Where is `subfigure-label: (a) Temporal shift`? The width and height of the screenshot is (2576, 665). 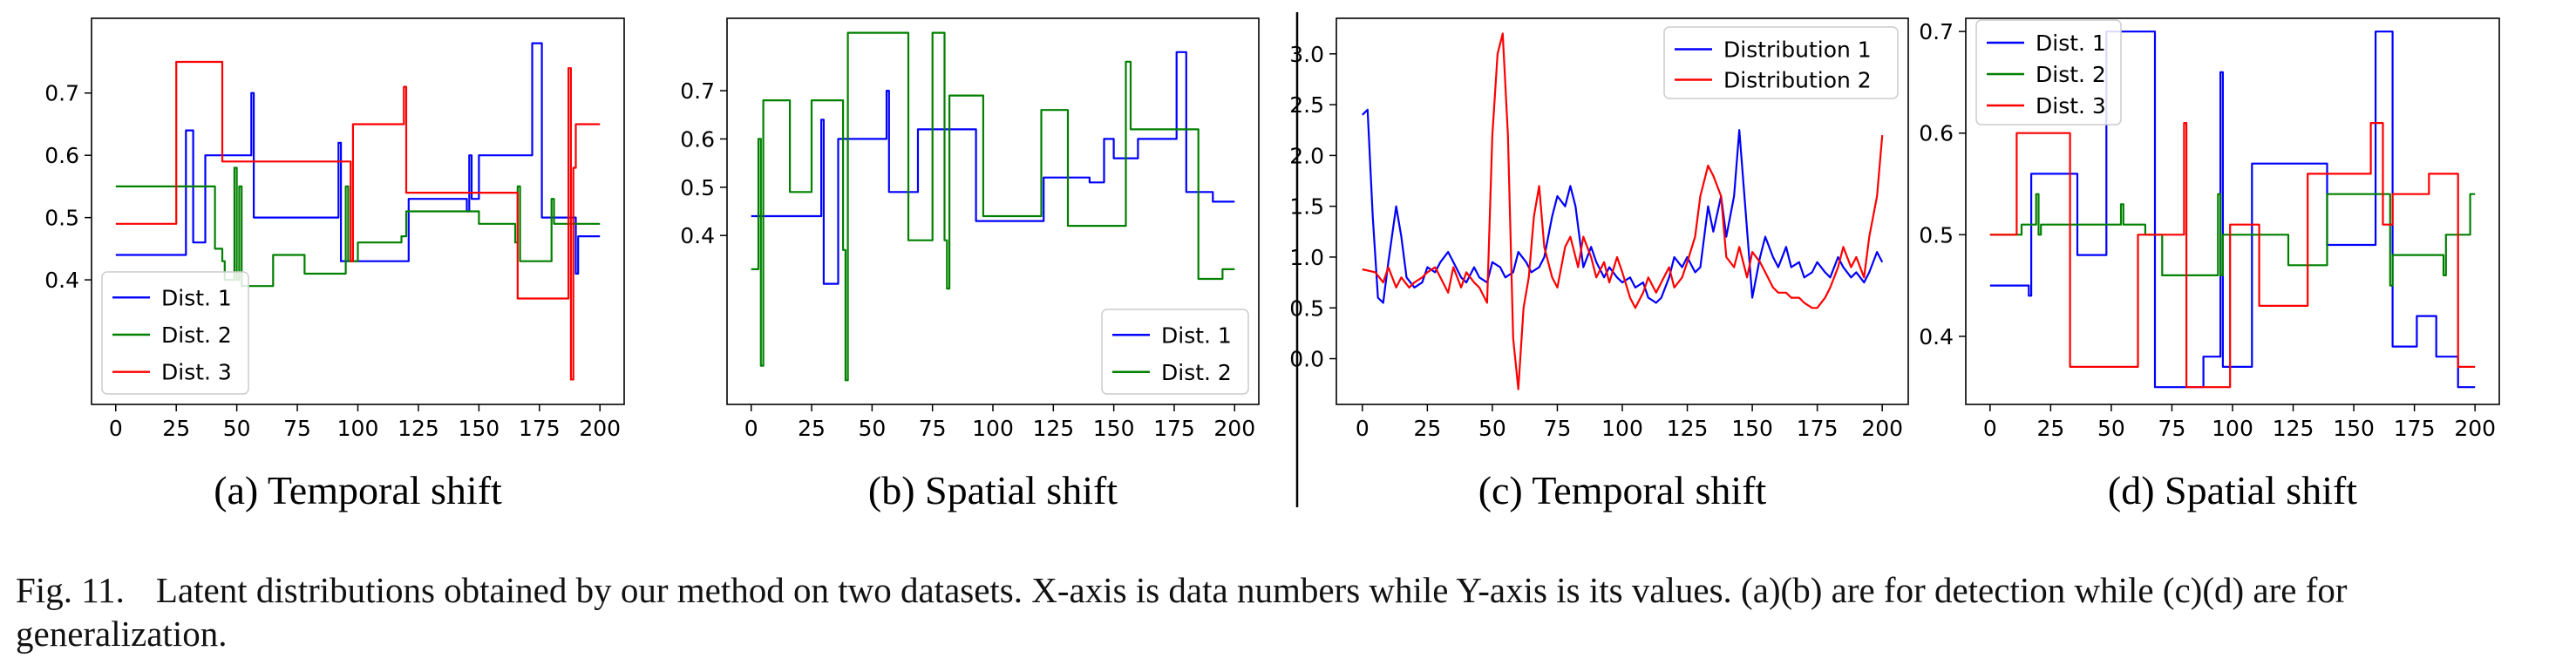 subfigure-label: (a) Temporal shift is located at coordinates (358, 490).